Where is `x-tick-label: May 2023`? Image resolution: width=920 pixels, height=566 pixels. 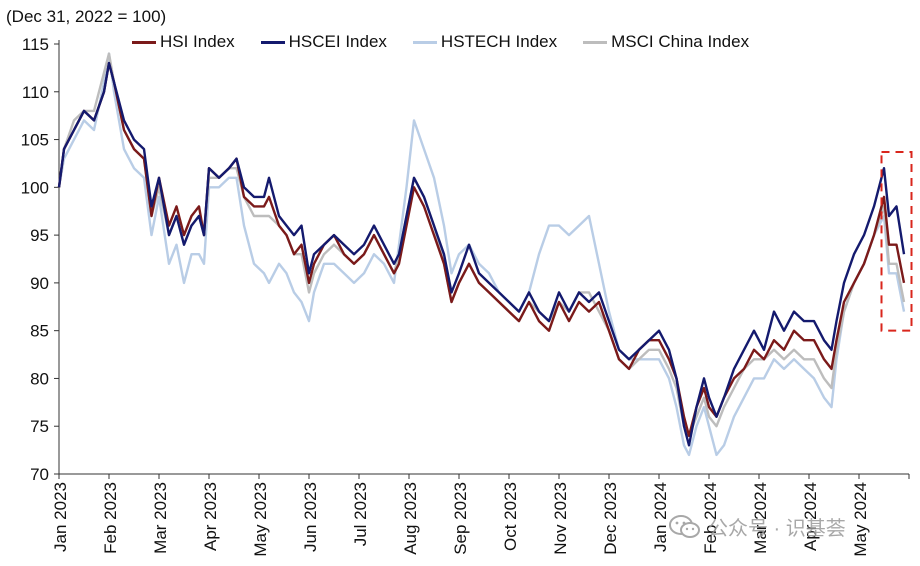 x-tick-label: May 2023 is located at coordinates (260, 519).